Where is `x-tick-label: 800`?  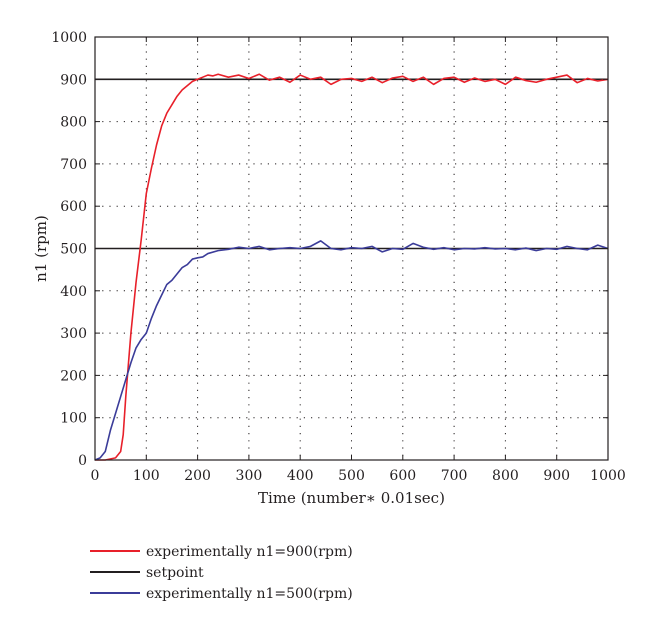
x-tick-label: 800 is located at coordinates (505, 476).